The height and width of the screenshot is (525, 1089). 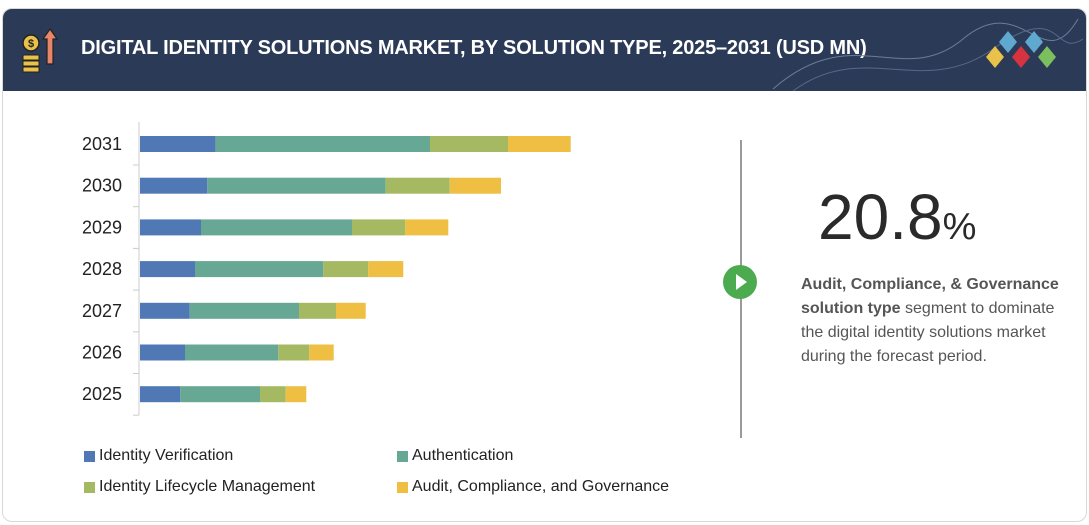 What do you see at coordinates (166, 455) in the screenshot?
I see `legend-label: Identity Verification` at bounding box center [166, 455].